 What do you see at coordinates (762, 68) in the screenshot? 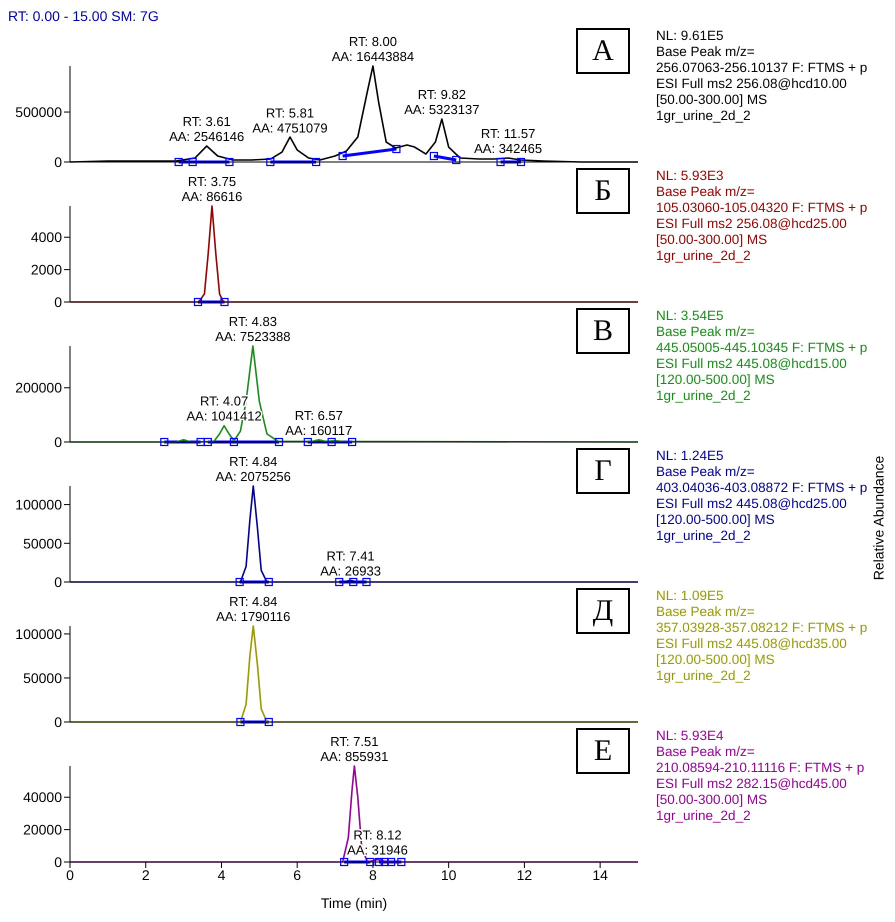
I see `text: 256.07063-256.10137 F: FTMS + p` at bounding box center [762, 68].